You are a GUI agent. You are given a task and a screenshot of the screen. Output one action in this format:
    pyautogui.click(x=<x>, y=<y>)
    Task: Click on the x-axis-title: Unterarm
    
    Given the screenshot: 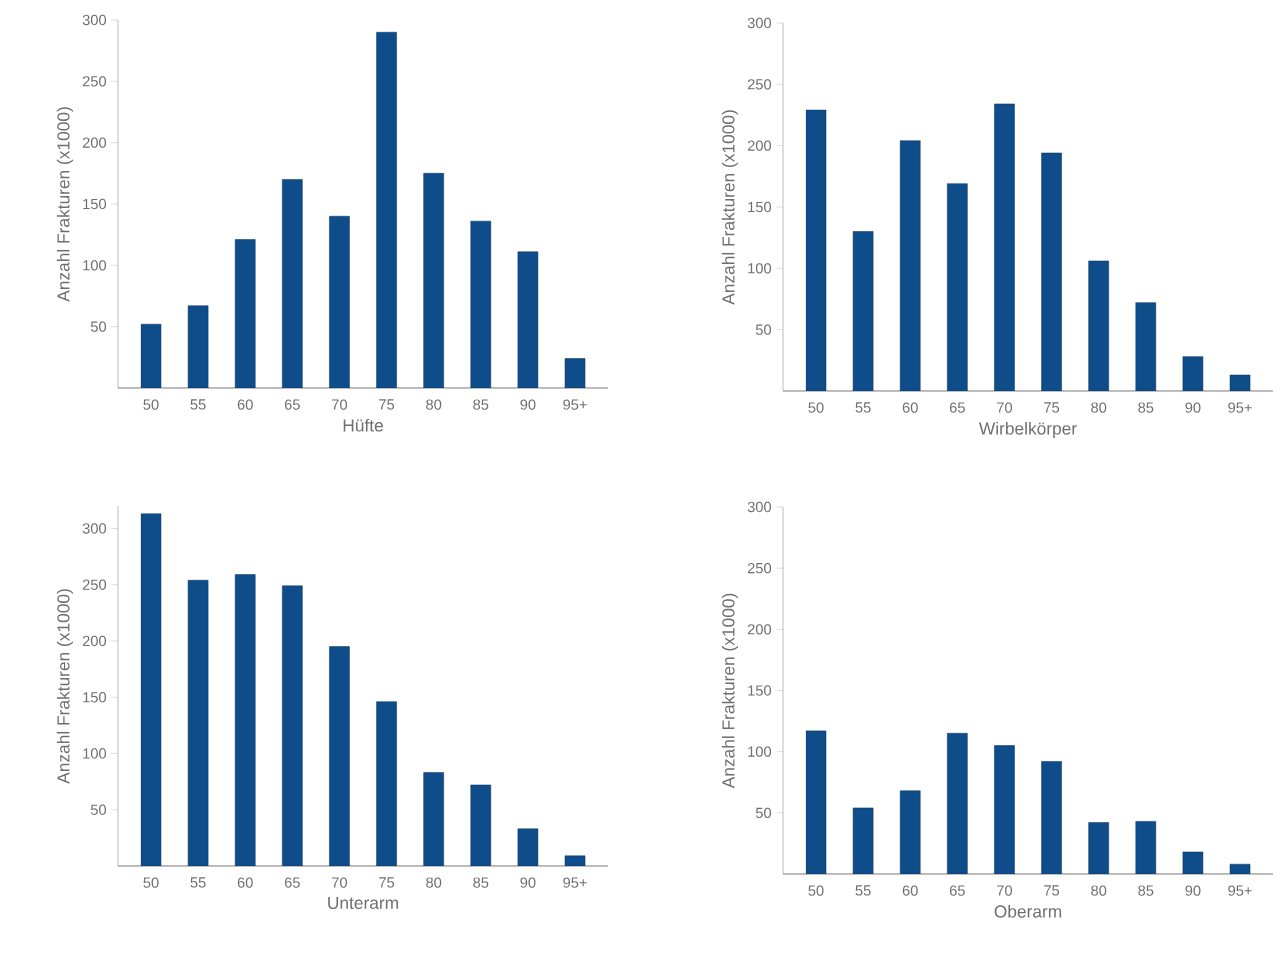 What is the action you would take?
    pyautogui.click(x=363, y=902)
    